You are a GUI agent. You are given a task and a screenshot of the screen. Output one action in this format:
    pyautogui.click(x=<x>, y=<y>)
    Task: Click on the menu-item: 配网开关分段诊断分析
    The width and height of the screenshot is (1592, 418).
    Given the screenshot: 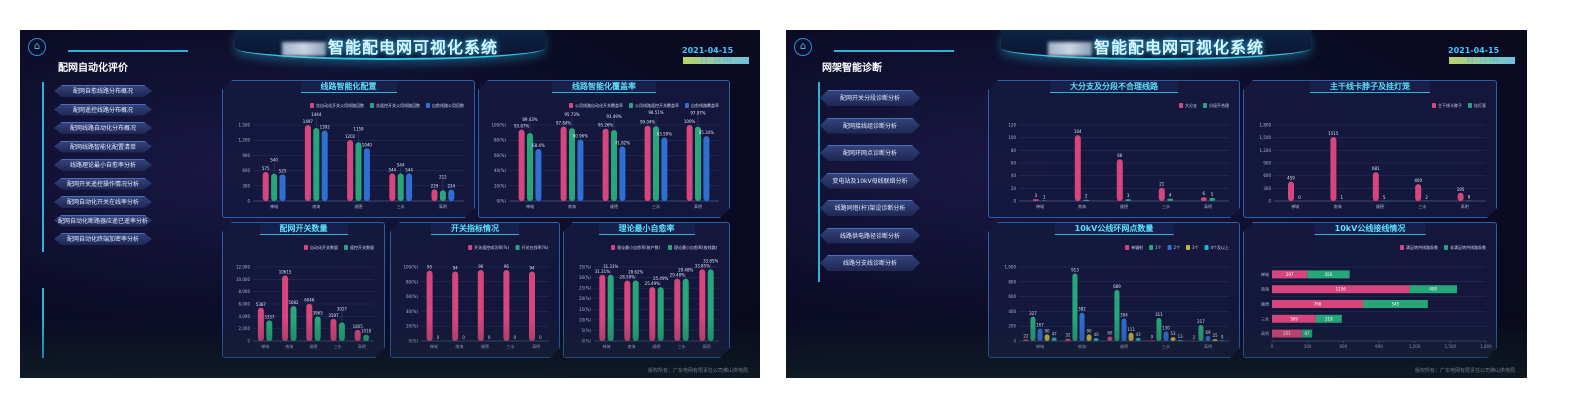 What is the action you would take?
    pyautogui.click(x=870, y=98)
    